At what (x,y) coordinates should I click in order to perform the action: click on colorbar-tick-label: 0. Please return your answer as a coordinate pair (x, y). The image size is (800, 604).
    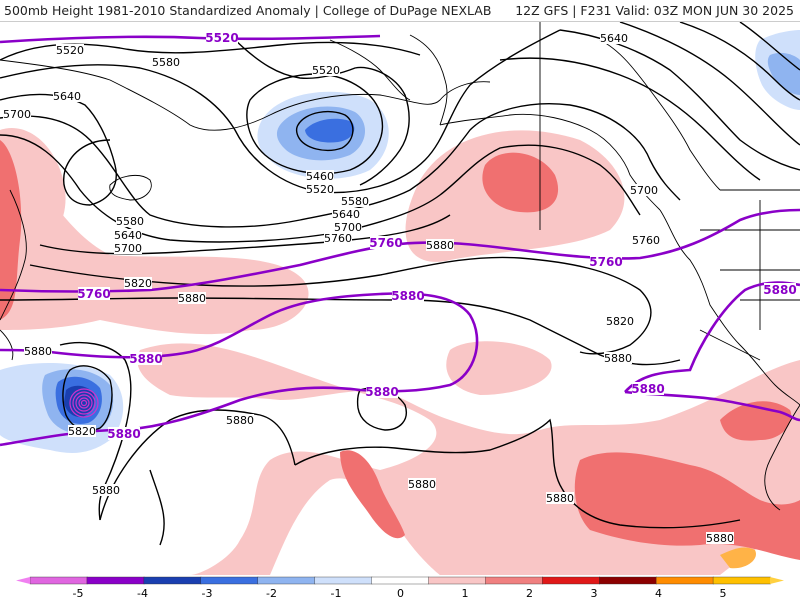
    Looking at the image, I should click on (400, 593).